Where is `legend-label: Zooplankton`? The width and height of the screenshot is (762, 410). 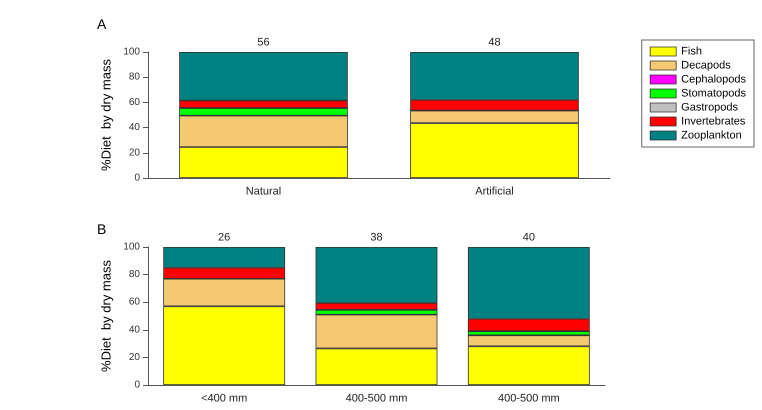
legend-label: Zooplankton is located at coordinates (711, 136).